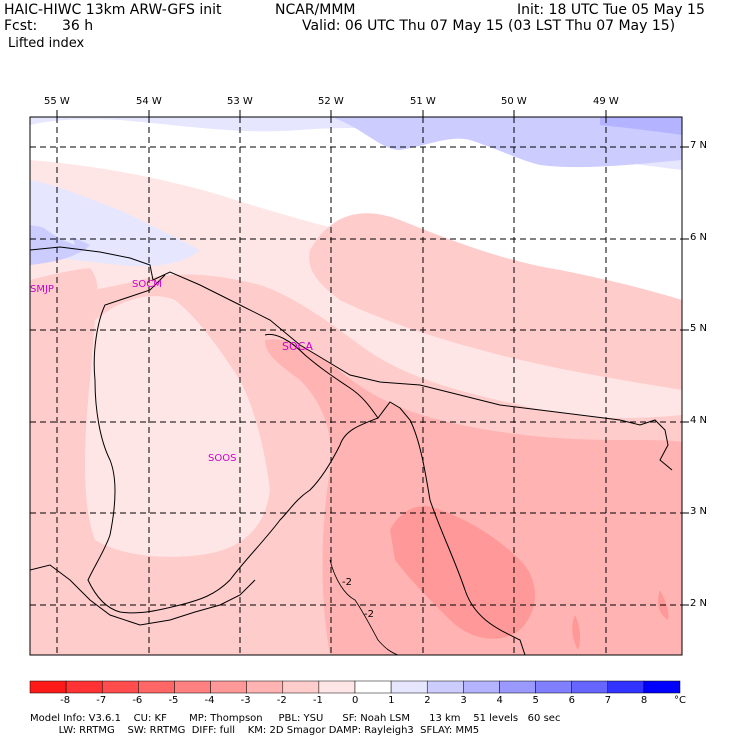 The width and height of the screenshot is (740, 740). I want to click on colorbar-tick-label: -4, so click(209, 700).